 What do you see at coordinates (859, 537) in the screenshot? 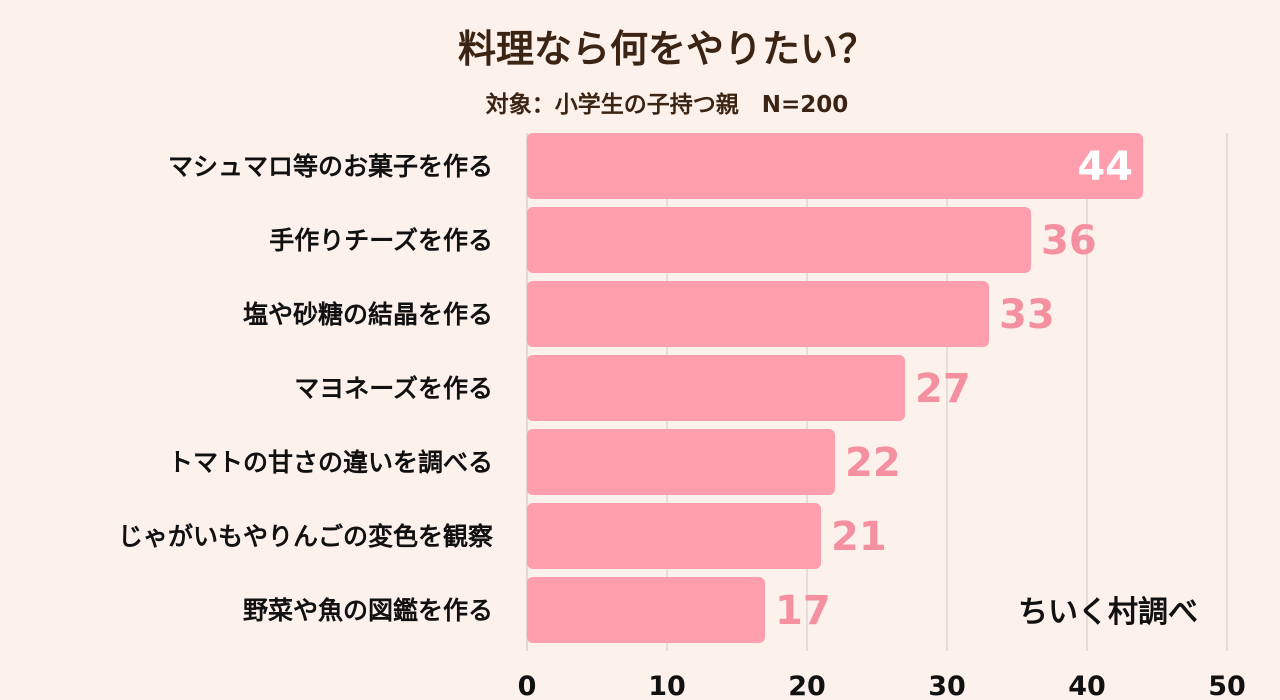
I see `value-label: 21` at bounding box center [859, 537].